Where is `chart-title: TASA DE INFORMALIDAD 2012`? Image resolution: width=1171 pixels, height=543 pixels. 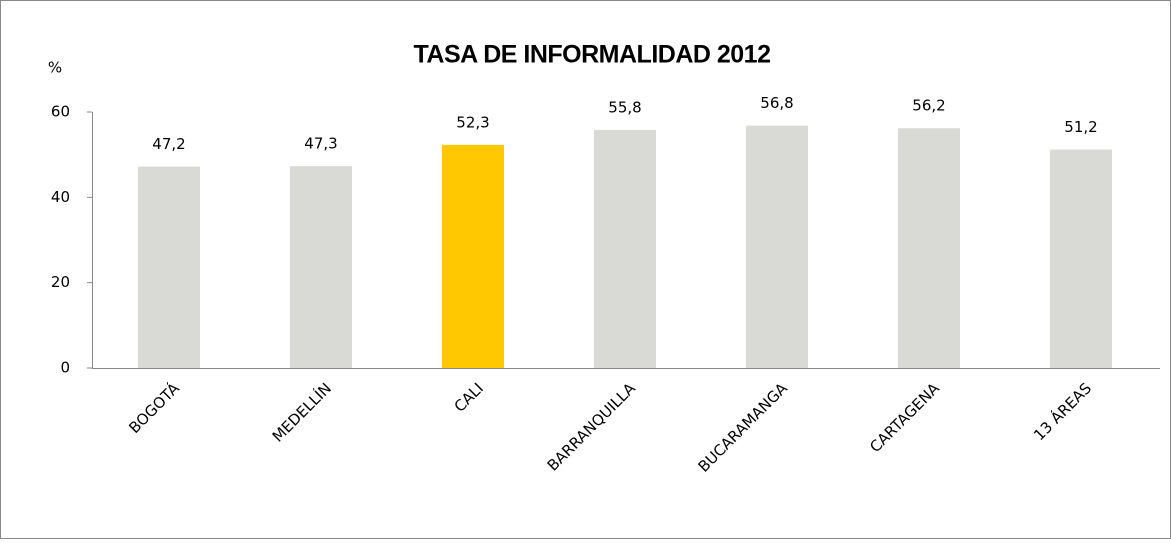 chart-title: TASA DE INFORMALIDAD 2012 is located at coordinates (592, 55).